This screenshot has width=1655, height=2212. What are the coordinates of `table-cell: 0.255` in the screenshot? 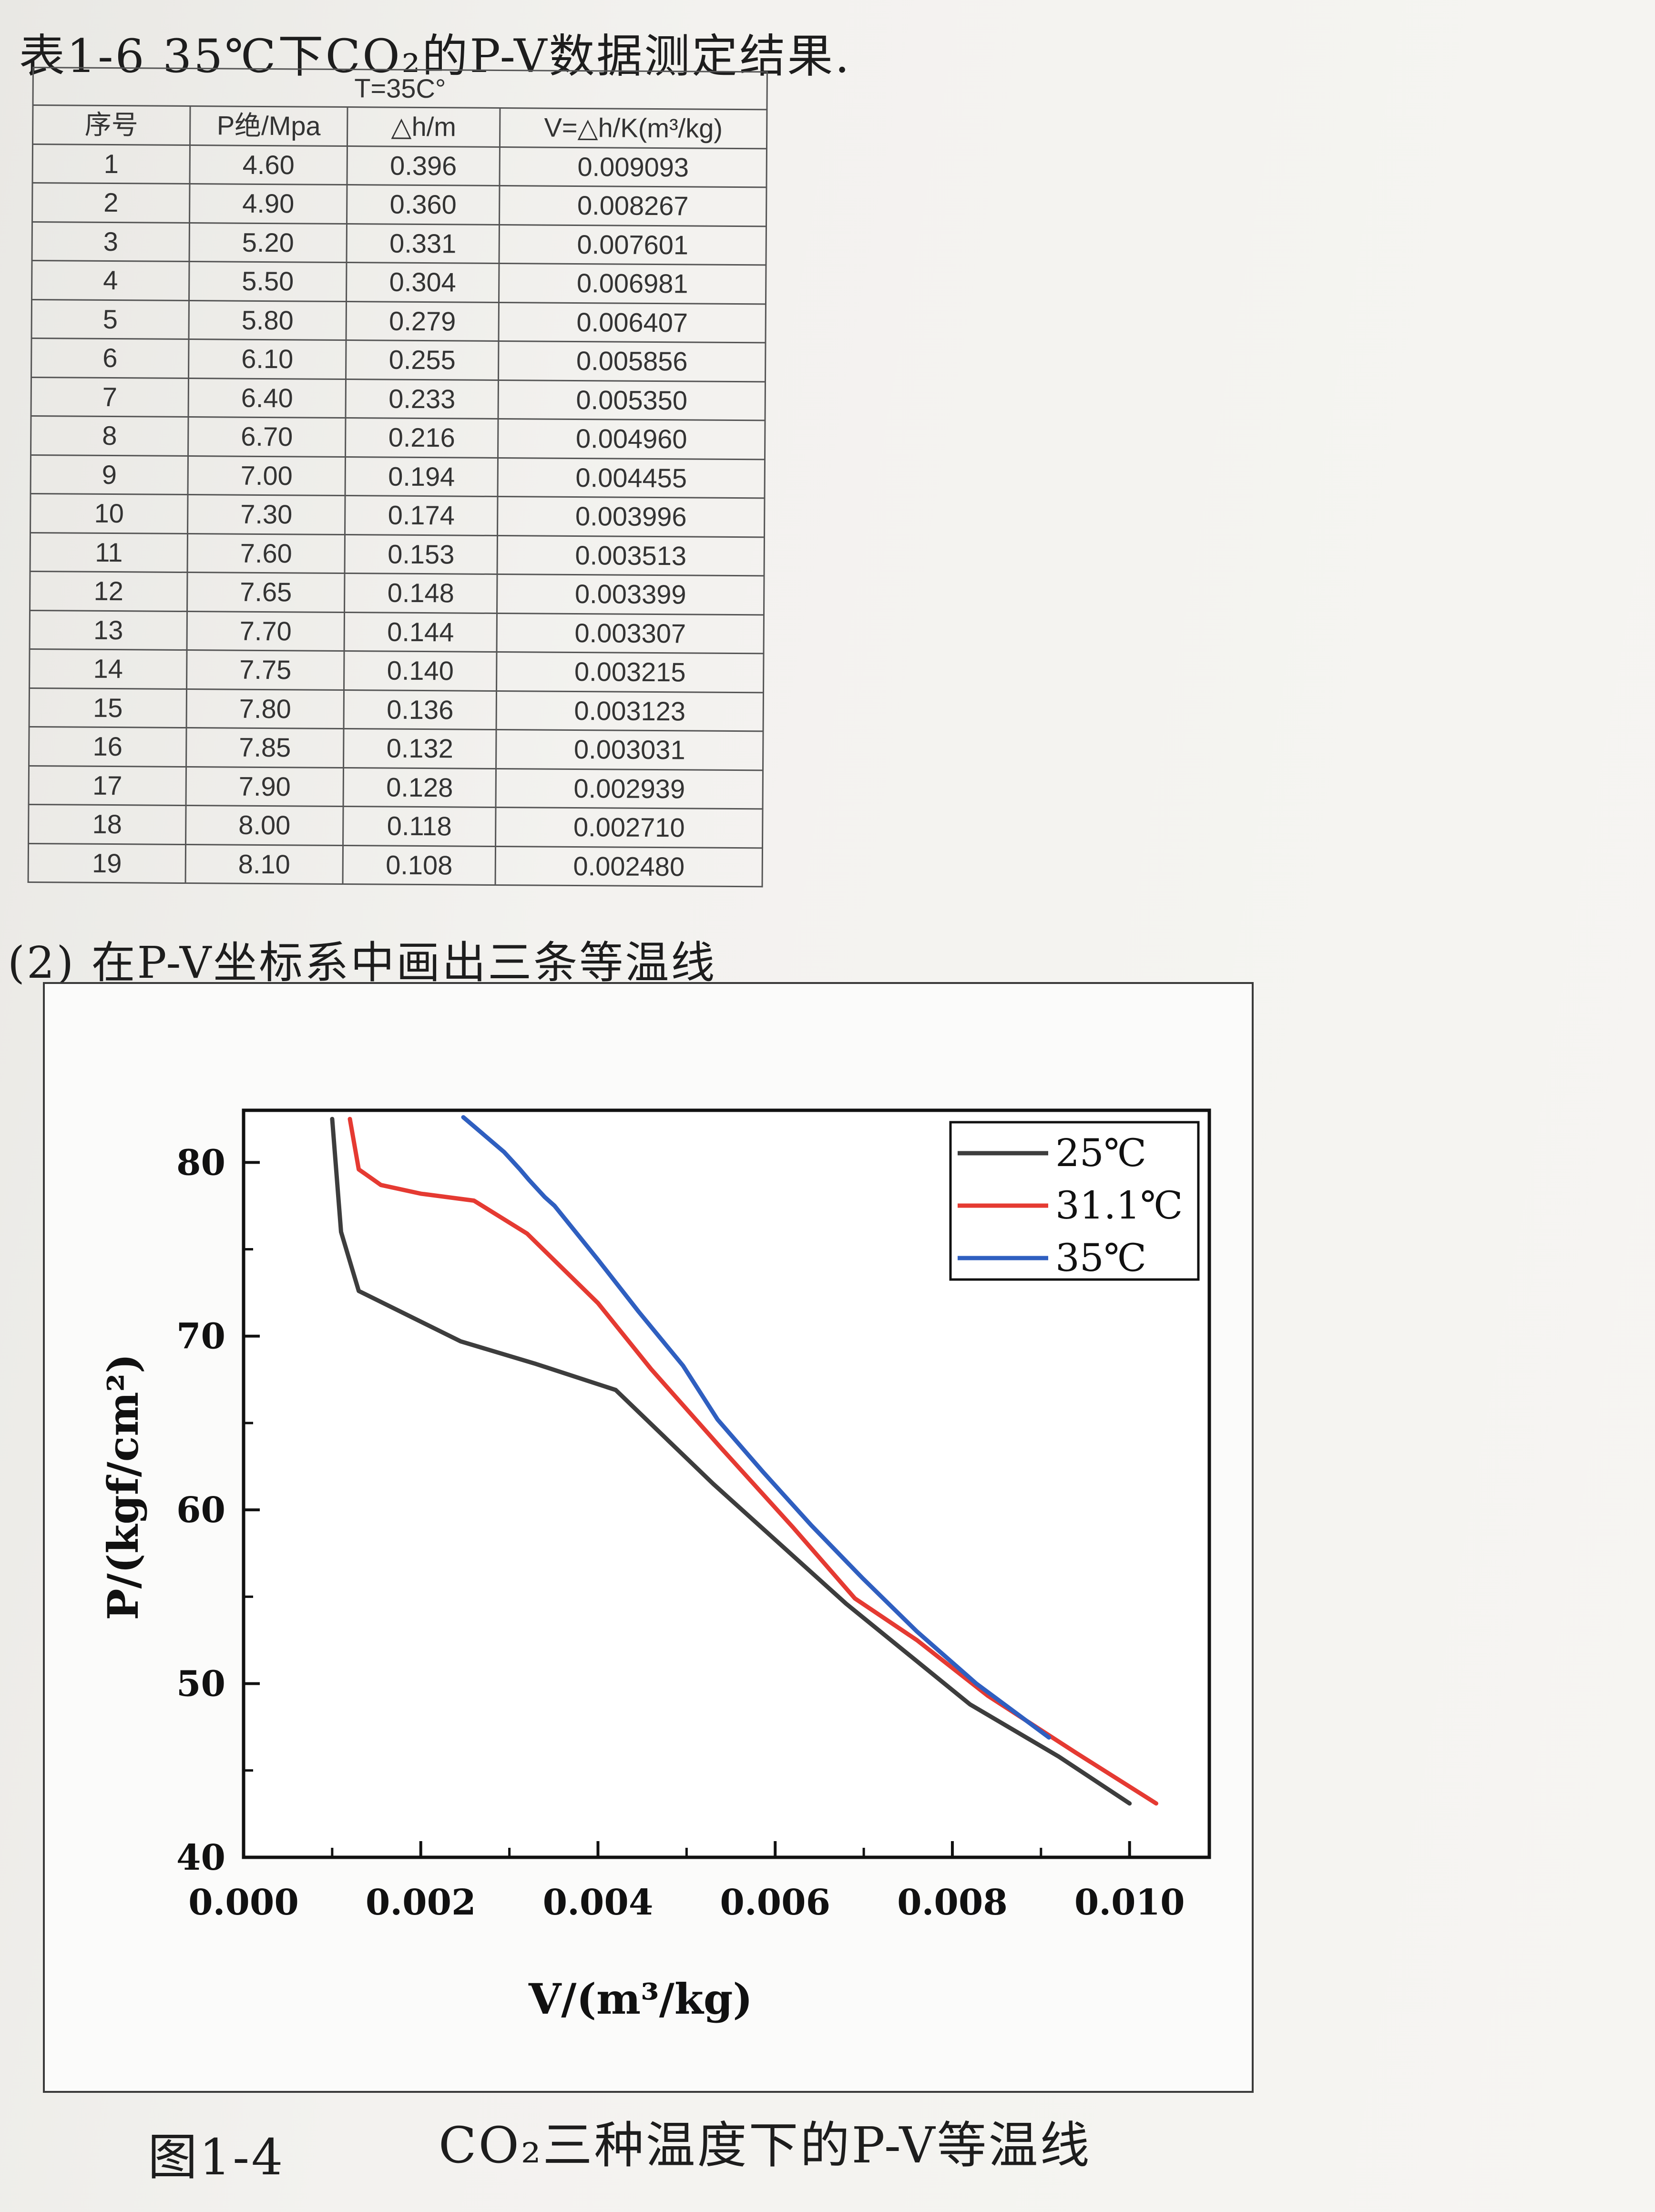 It's located at (423, 360).